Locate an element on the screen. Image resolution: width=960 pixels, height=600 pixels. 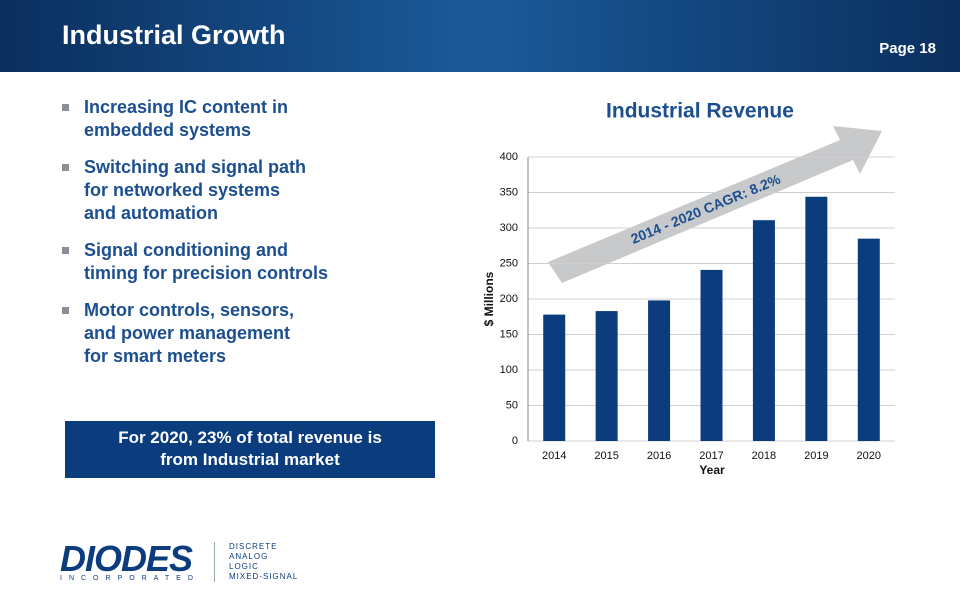
x-tick-label: 2019 is located at coordinates (816, 456).